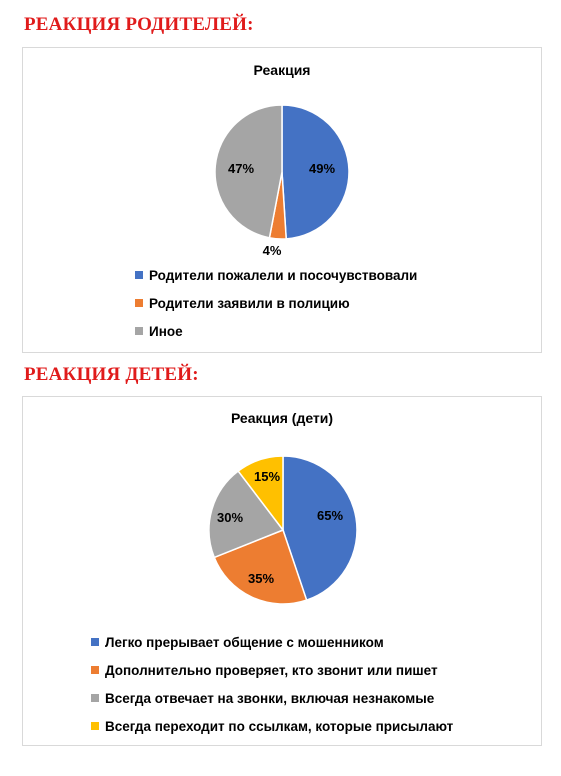 This screenshot has width=561, height=776. Describe the element at coordinates (244, 642) in the screenshot. I see `legend-label: Легко прерывает общение с мошенником` at that location.